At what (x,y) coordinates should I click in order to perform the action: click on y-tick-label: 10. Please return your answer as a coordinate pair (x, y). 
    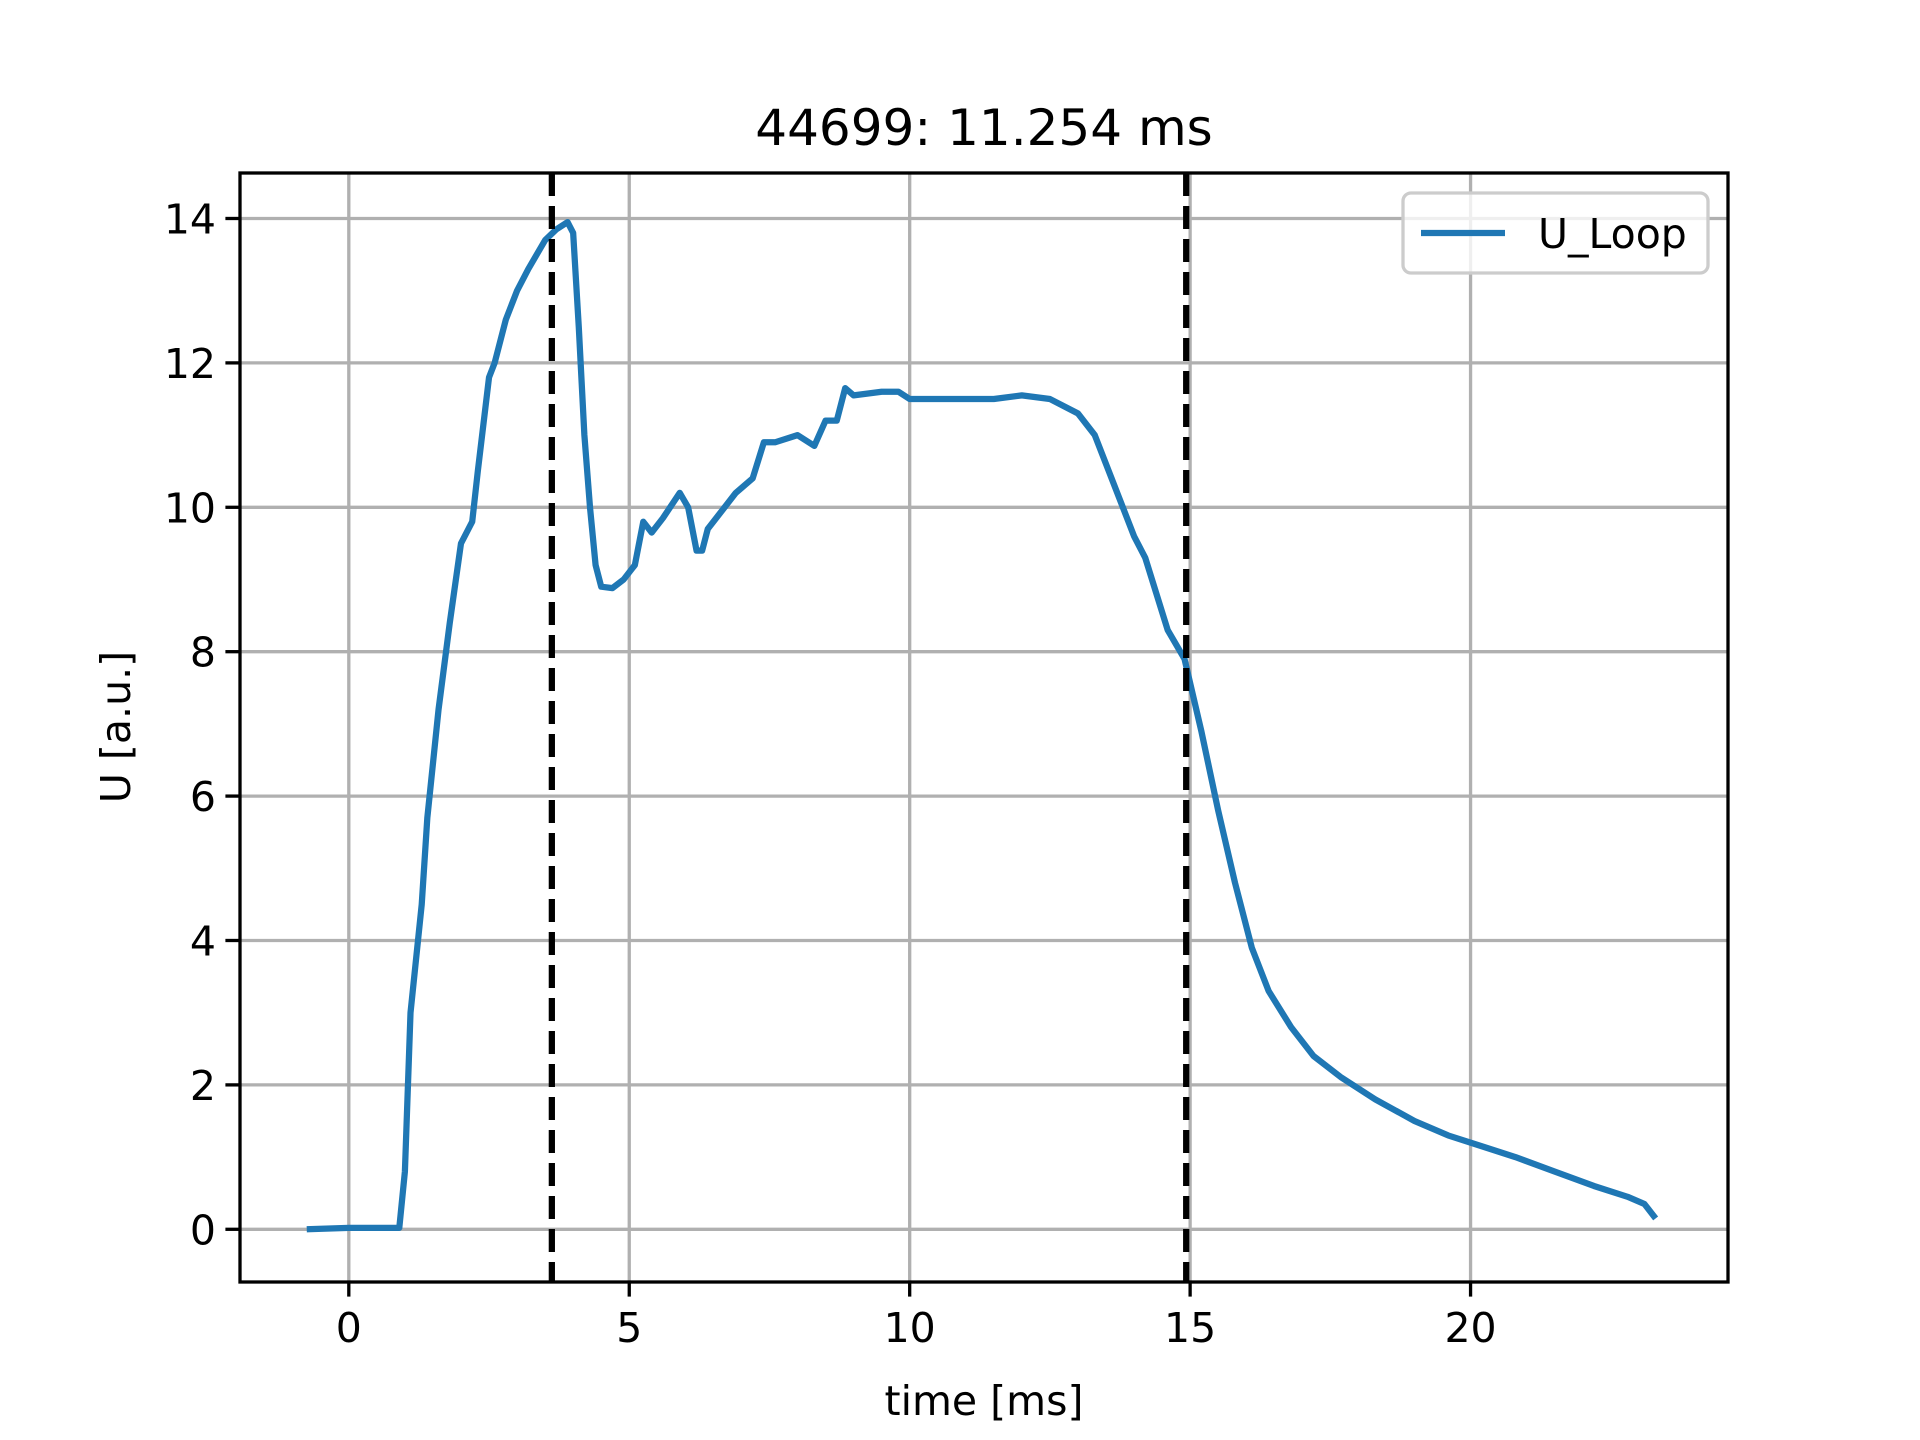
    Looking at the image, I should click on (190, 508).